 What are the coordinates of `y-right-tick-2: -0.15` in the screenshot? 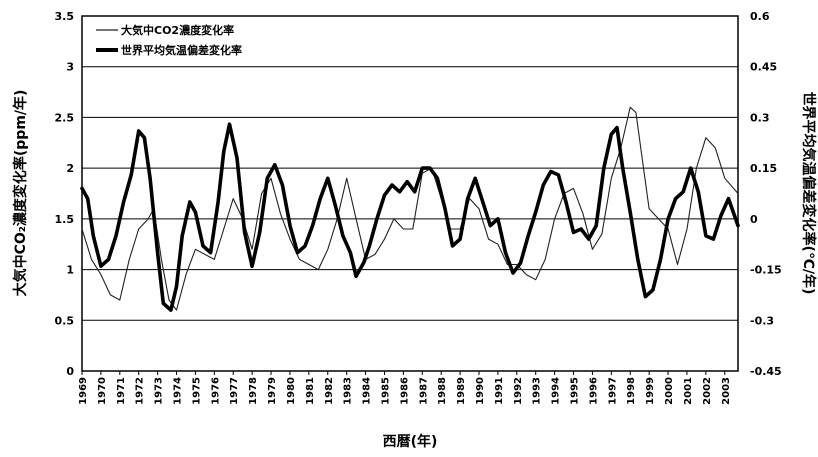 It's located at (766, 270).